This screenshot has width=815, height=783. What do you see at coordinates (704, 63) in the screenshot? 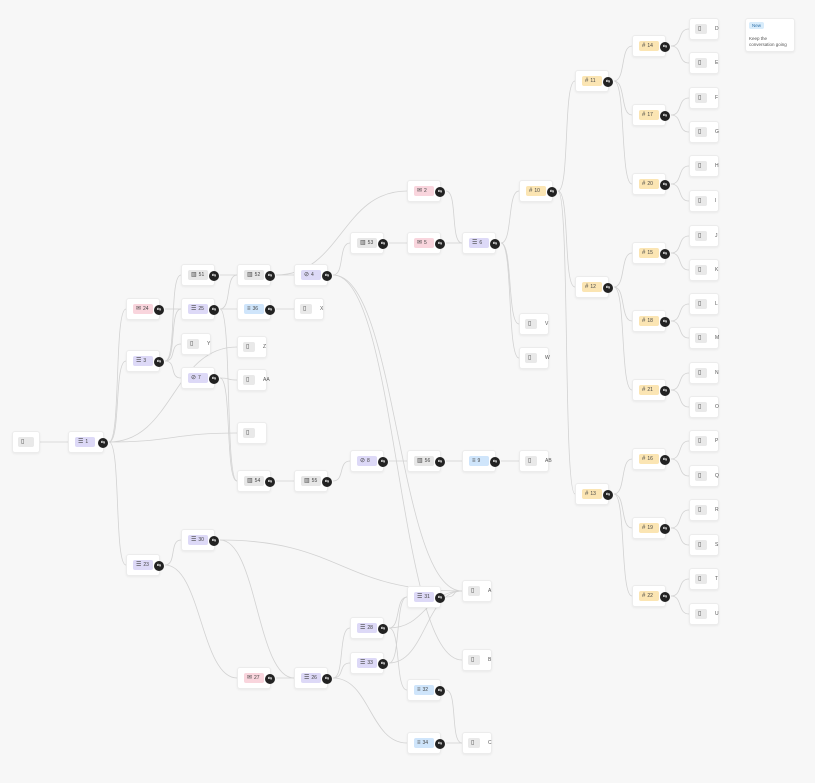
I see `leaf-node-E: ▯ E` at bounding box center [704, 63].